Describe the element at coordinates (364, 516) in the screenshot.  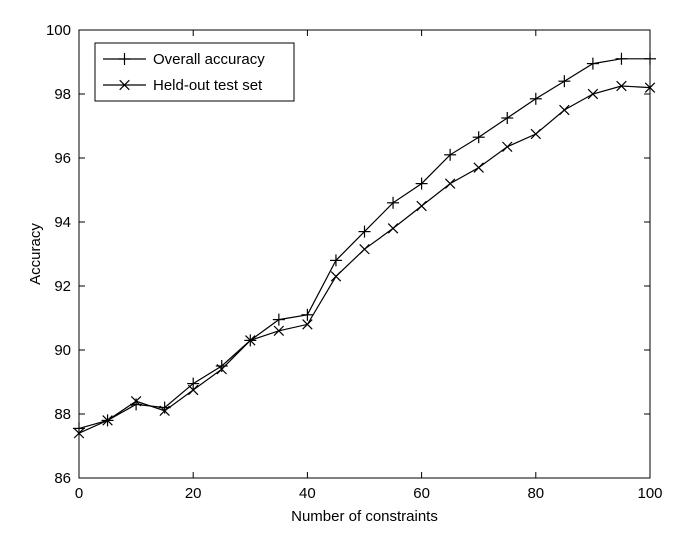
I see `x-axis-label: Number of constraints` at that location.